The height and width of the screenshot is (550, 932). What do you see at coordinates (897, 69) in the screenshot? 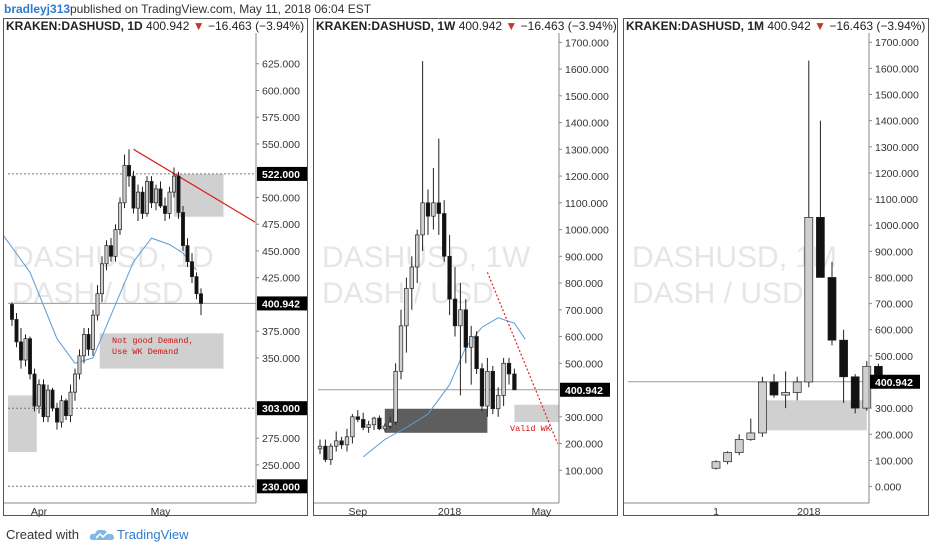
I see `y-tick-label: 1600.000` at bounding box center [897, 69].